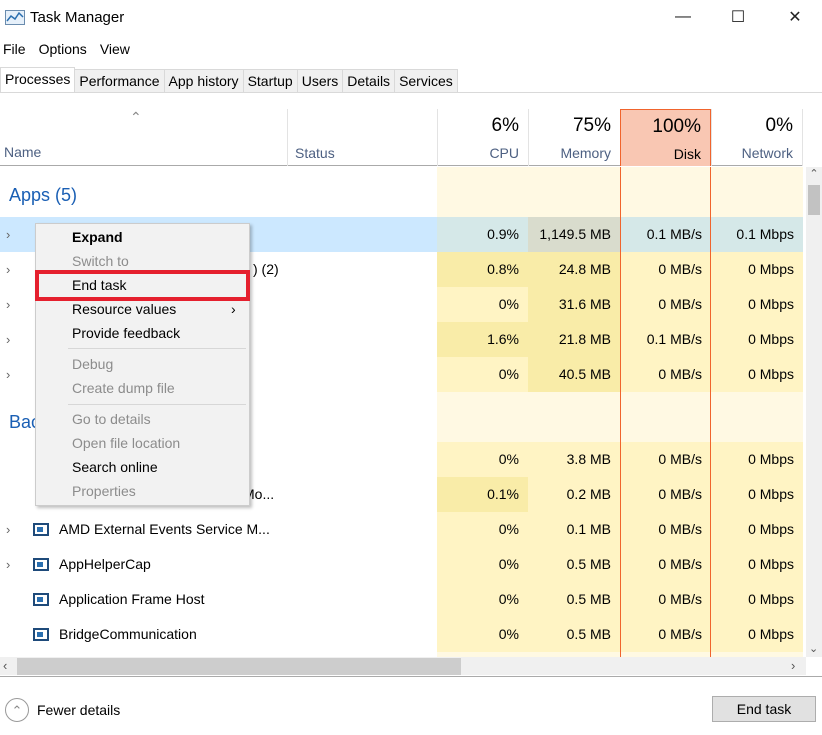 The height and width of the screenshot is (735, 822). What do you see at coordinates (320, 81) in the screenshot?
I see `tab-users: Users` at bounding box center [320, 81].